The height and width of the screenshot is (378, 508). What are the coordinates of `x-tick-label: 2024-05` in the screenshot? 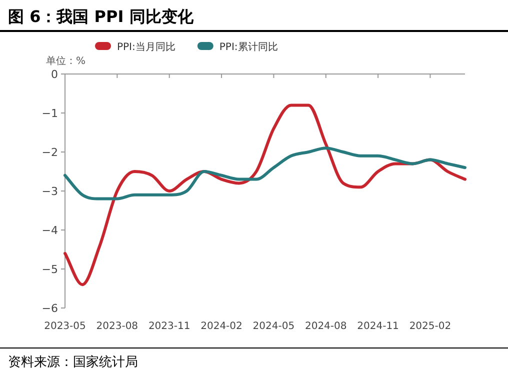 It's located at (273, 326).